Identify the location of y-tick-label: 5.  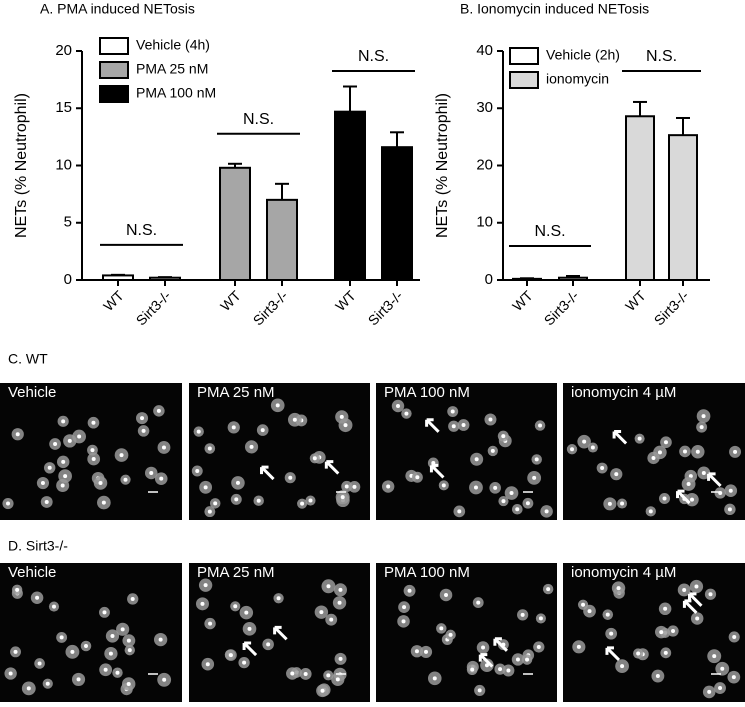
(68, 222).